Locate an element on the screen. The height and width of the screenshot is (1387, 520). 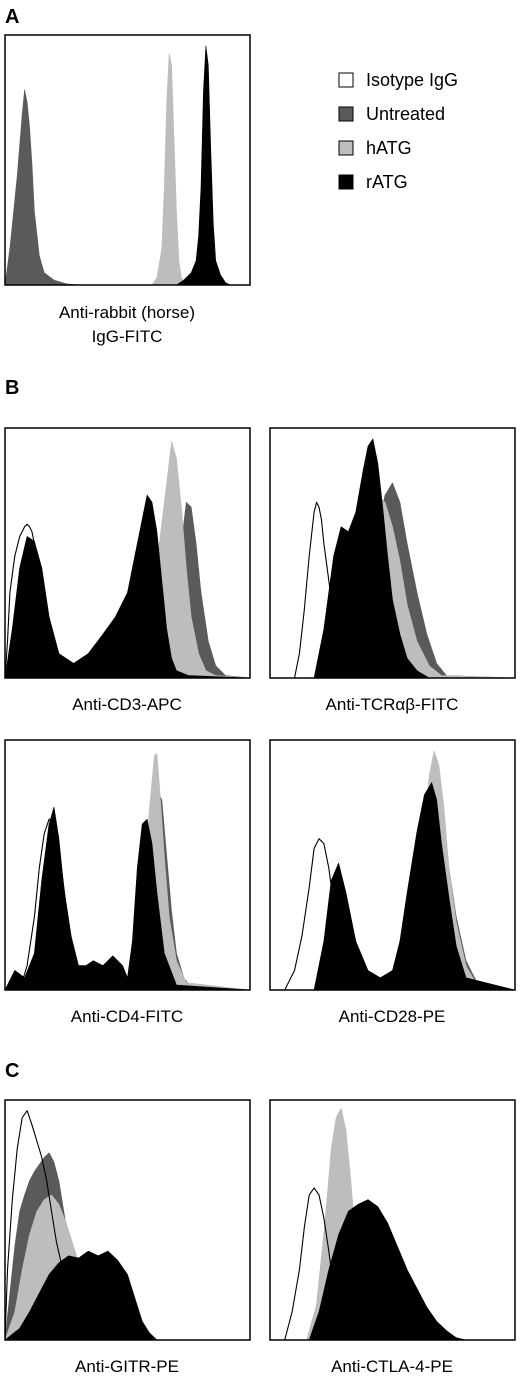
histogram-series-untreated is located at coordinates (392, 873).